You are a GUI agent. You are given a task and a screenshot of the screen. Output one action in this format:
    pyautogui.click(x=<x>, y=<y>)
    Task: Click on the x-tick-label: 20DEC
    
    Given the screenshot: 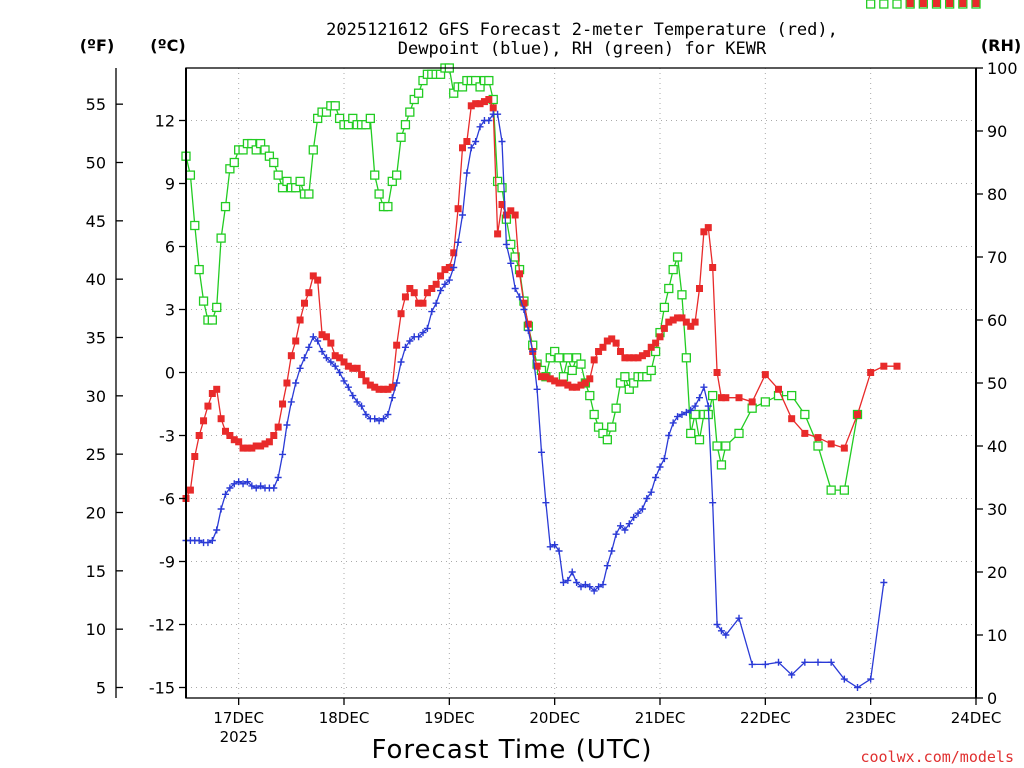 What is the action you would take?
    pyautogui.click(x=554, y=718)
    